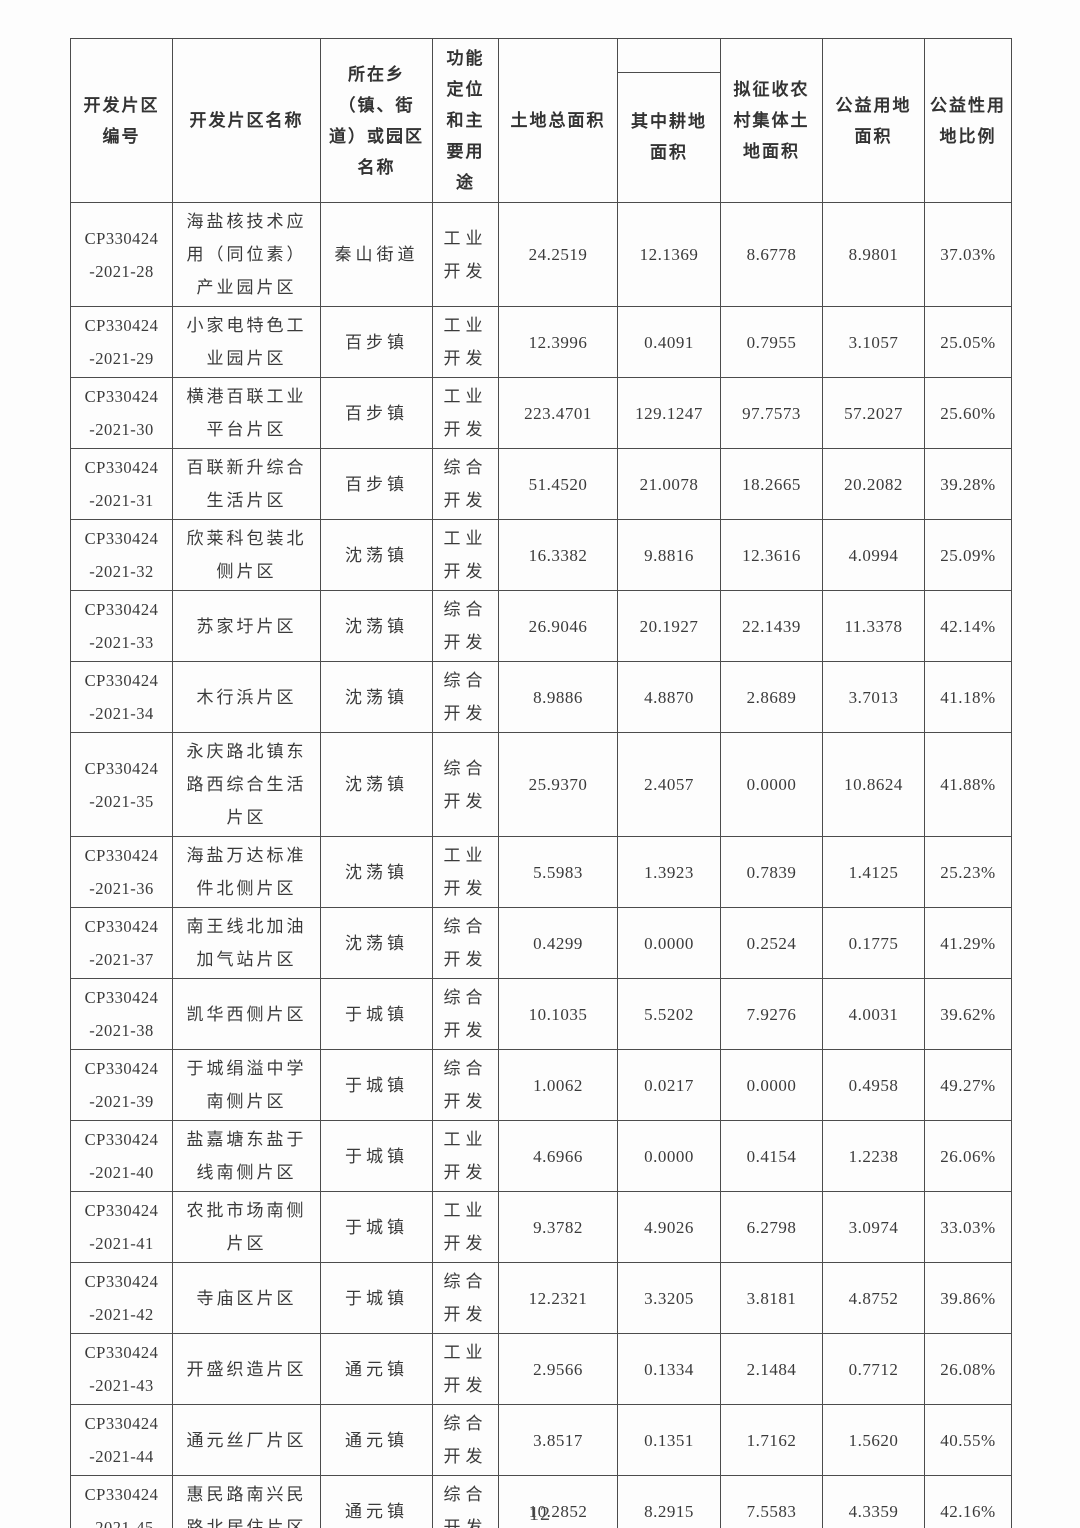 The width and height of the screenshot is (1080, 1528). Describe the element at coordinates (121, 1501) in the screenshot. I see `cell-zone-code: CP330424 -2021-45` at that location.